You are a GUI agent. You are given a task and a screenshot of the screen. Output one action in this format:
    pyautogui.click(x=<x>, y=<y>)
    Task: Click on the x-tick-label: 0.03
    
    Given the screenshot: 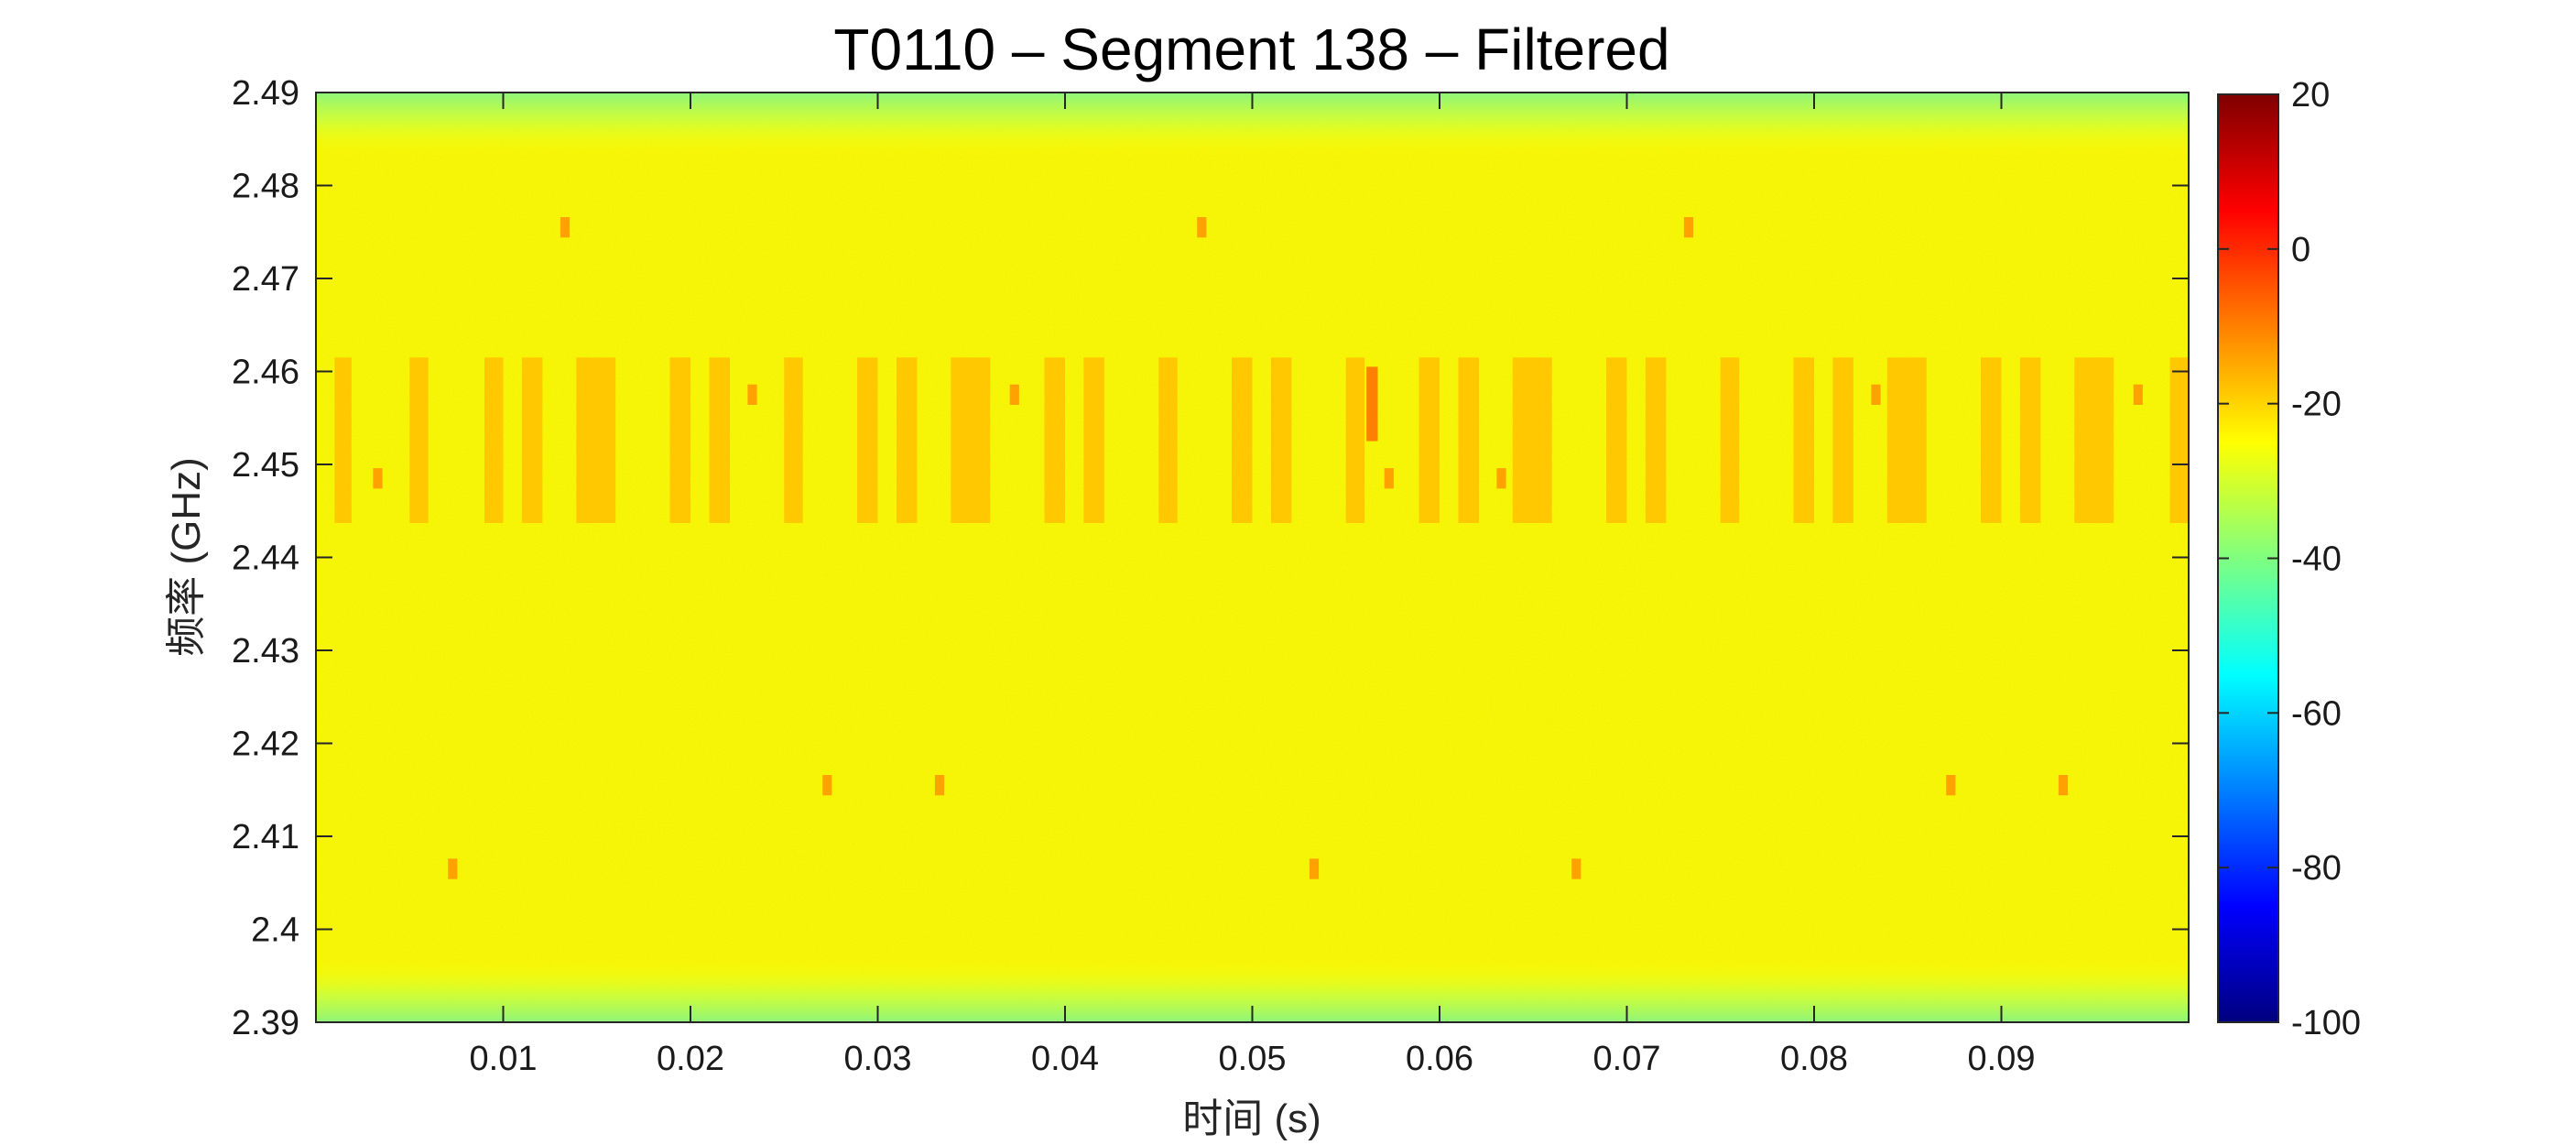 What is the action you would take?
    pyautogui.click(x=878, y=1059)
    